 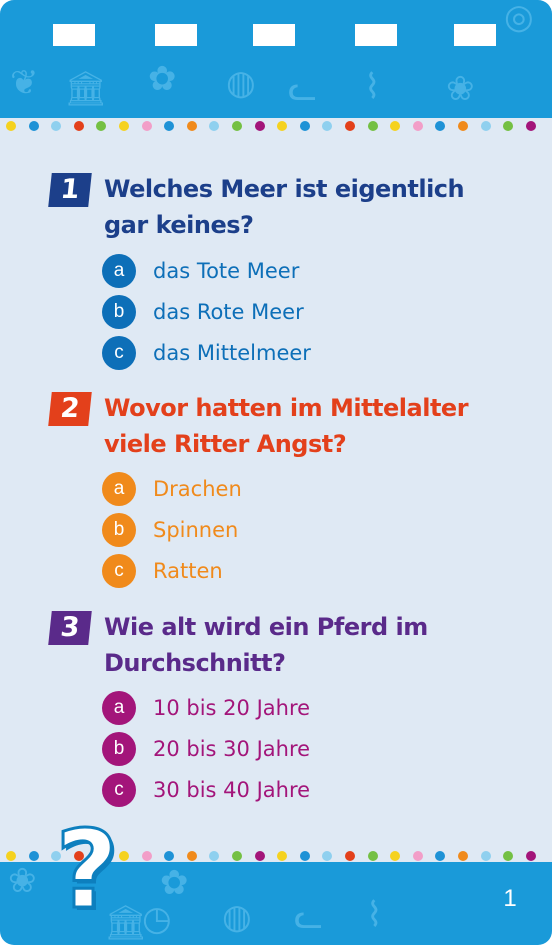 What do you see at coordinates (519, 18) in the screenshot?
I see `planet-icon: ◎` at bounding box center [519, 18].